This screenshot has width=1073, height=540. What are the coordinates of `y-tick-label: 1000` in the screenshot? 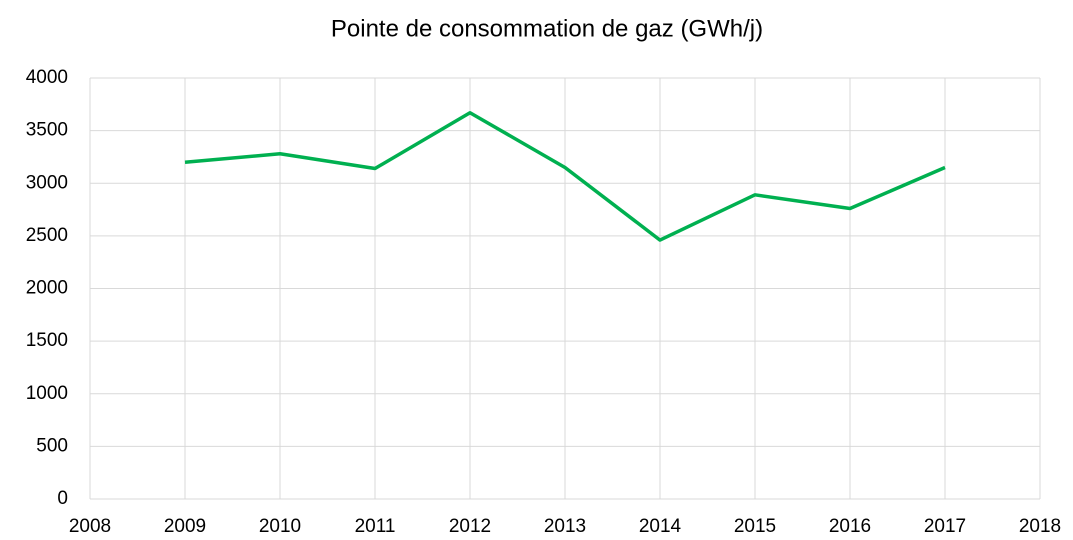 It's located at (47, 393).